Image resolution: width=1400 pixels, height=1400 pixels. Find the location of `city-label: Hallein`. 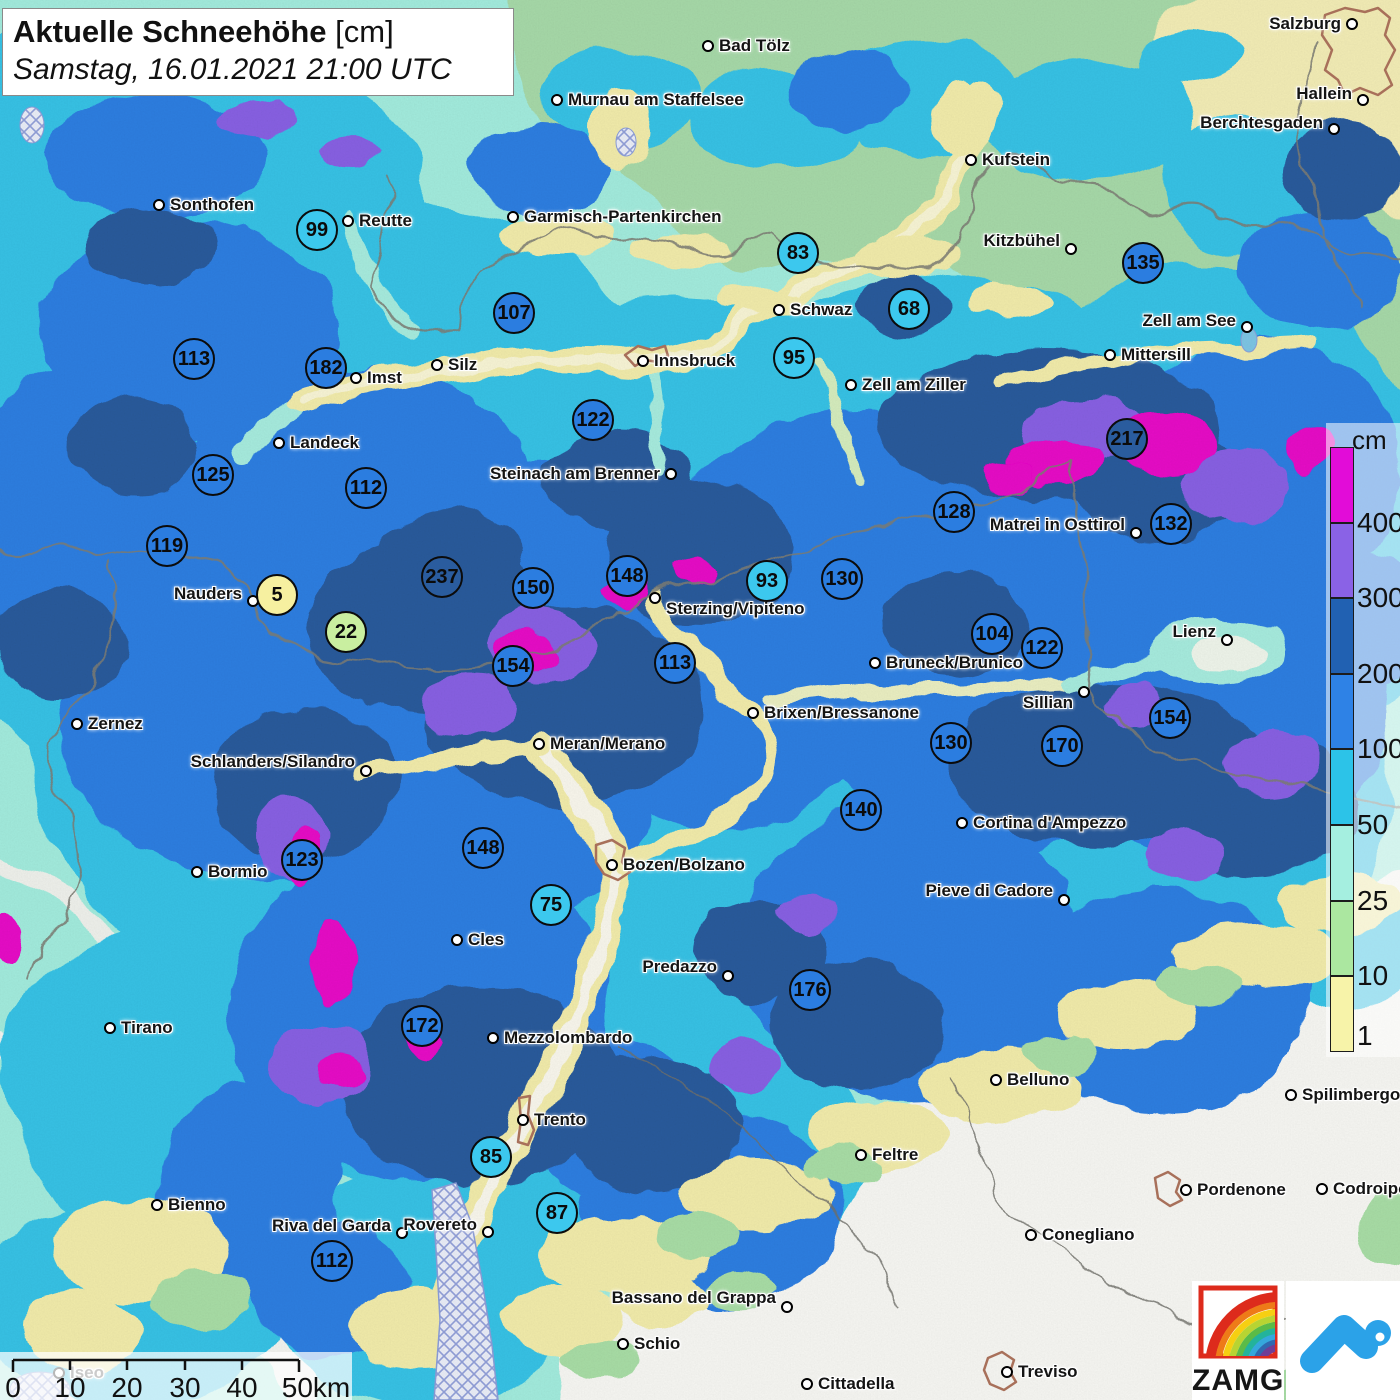

city-label: Hallein is located at coordinates (1324, 93).